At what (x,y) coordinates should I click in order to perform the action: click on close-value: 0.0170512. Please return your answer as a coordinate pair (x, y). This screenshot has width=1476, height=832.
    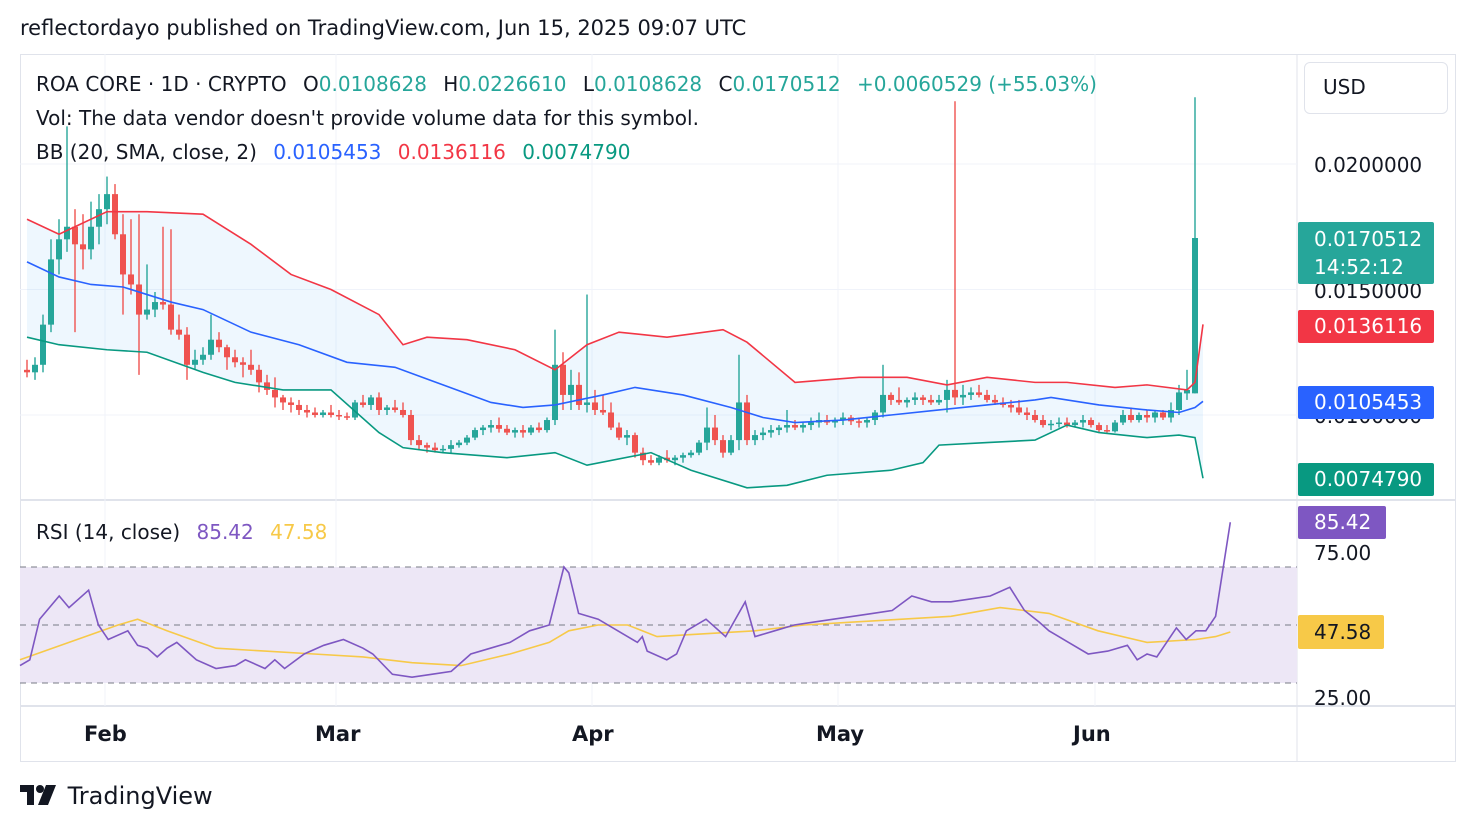
    Looking at the image, I should click on (786, 84).